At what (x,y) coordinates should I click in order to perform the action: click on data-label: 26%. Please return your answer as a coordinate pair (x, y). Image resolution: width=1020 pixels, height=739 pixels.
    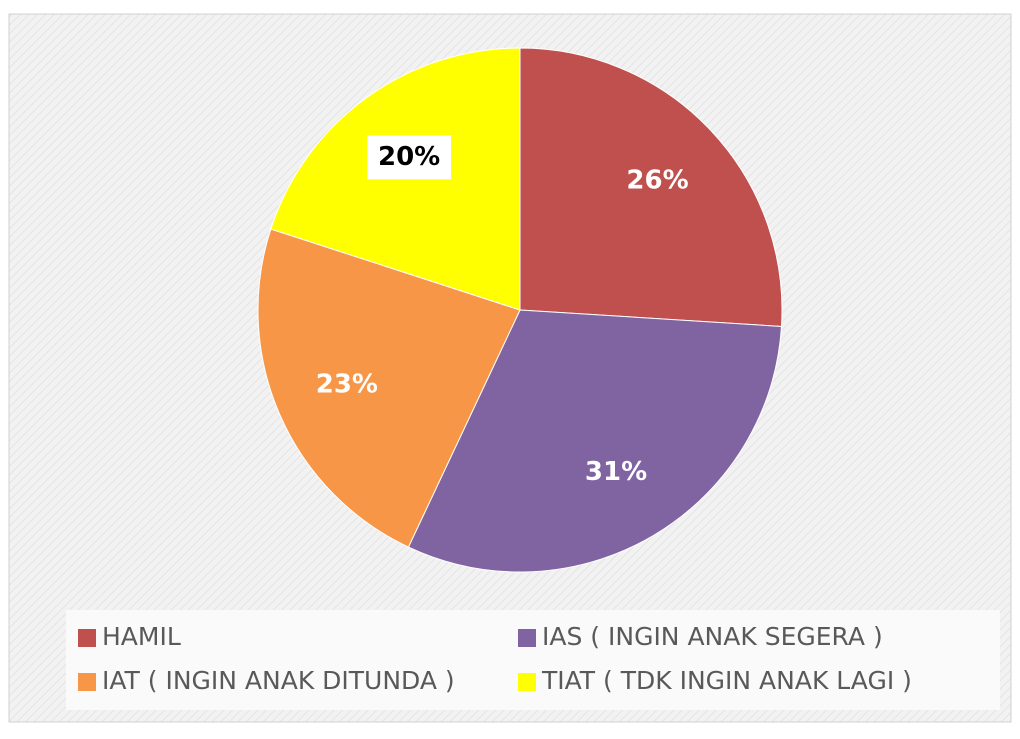
    Looking at the image, I should click on (657, 180).